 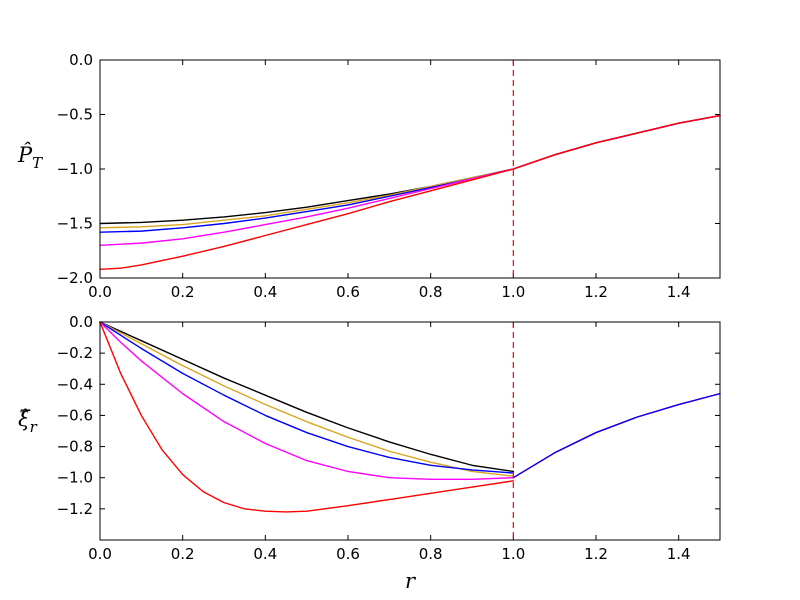 I want to click on bot-ytick-label-0: 0.0, so click(x=81, y=322).